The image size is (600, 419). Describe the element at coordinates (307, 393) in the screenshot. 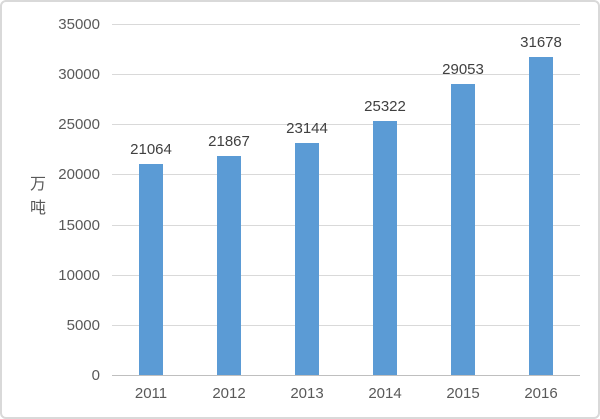

I see `x-tick-label: 2013` at that location.